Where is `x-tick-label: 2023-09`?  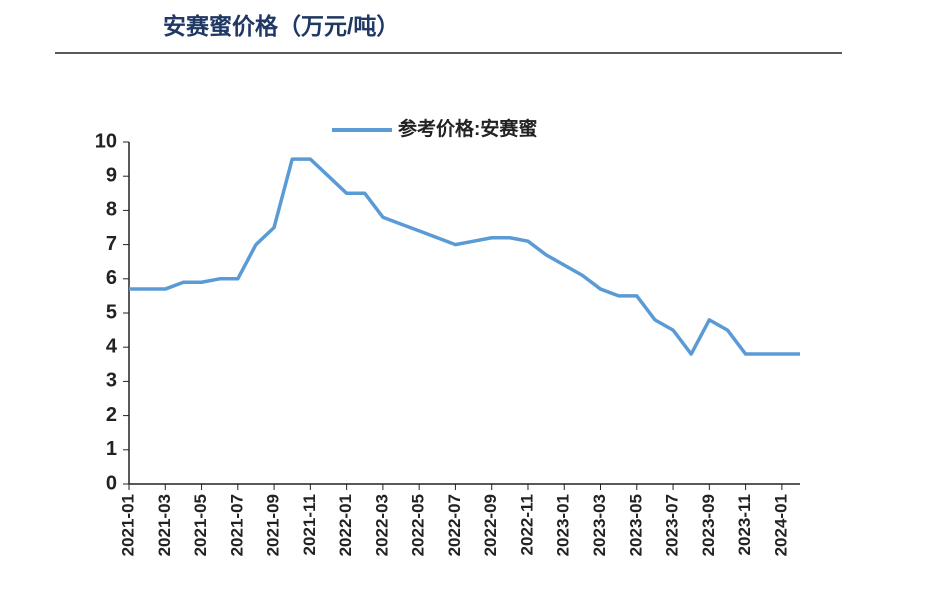
x-tick-label: 2023-09 is located at coordinates (708, 525).